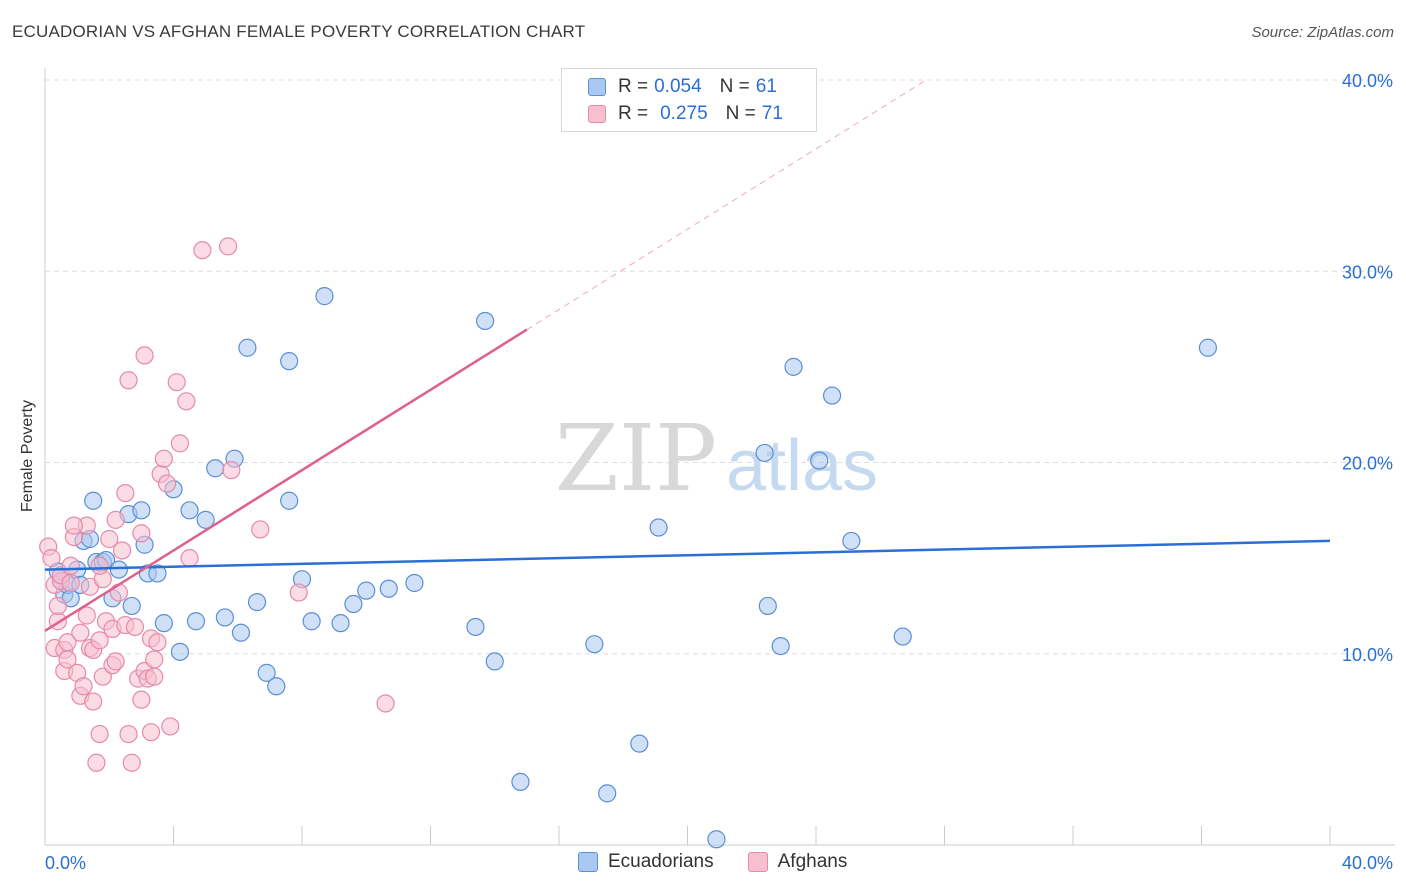 This screenshot has height=892, width=1406. Describe the element at coordinates (1367, 655) in the screenshot. I see `y-tick-label: 10.0%` at that location.